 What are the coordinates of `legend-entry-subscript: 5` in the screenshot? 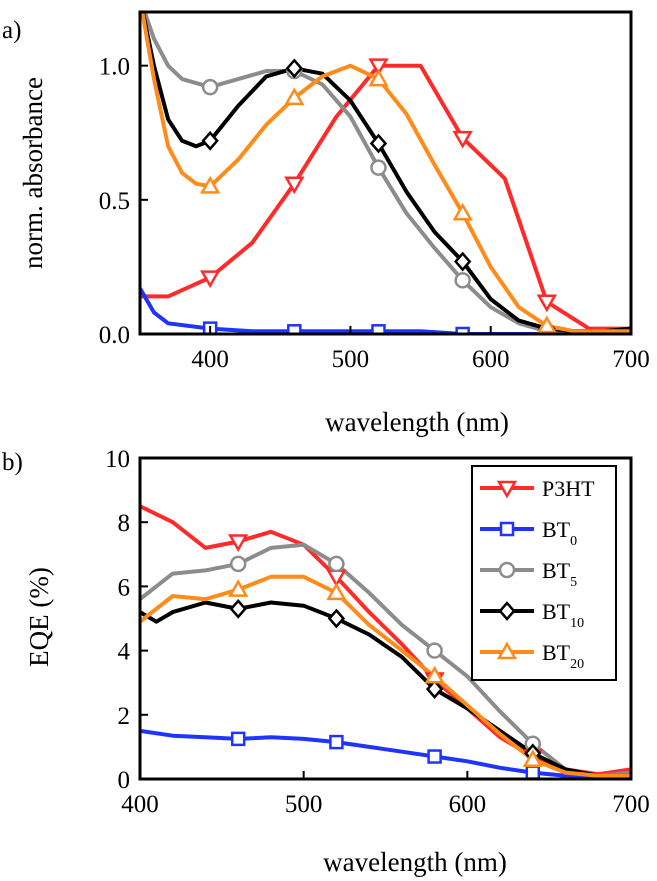 It's located at (573, 582).